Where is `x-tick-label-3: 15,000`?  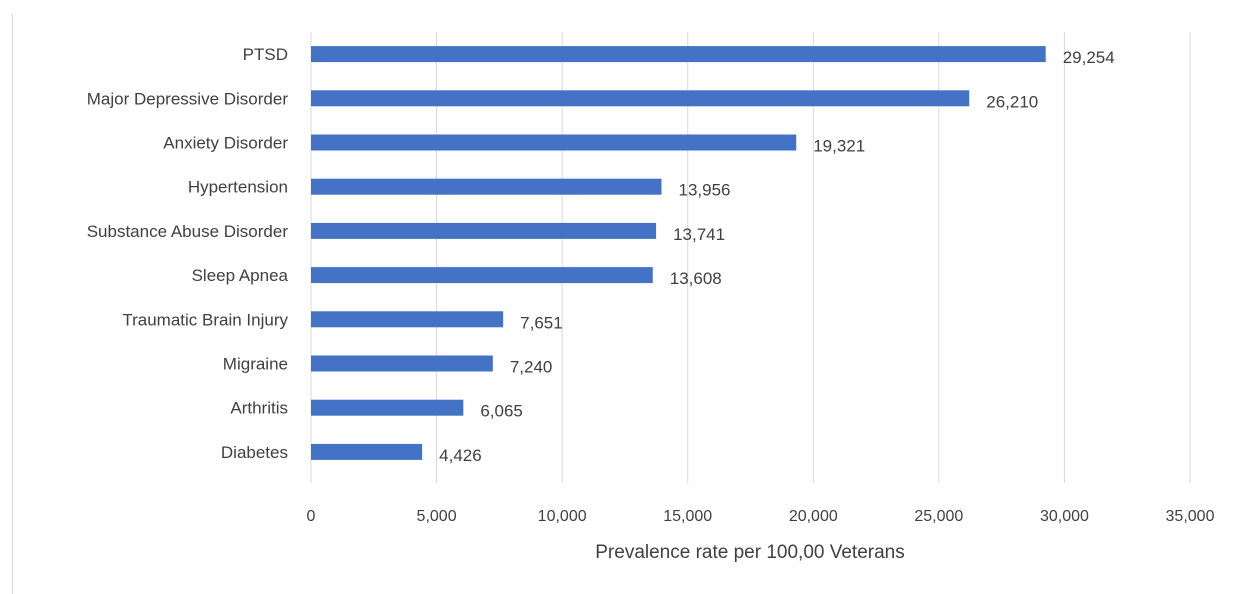 x-tick-label-3: 15,000 is located at coordinates (687, 516).